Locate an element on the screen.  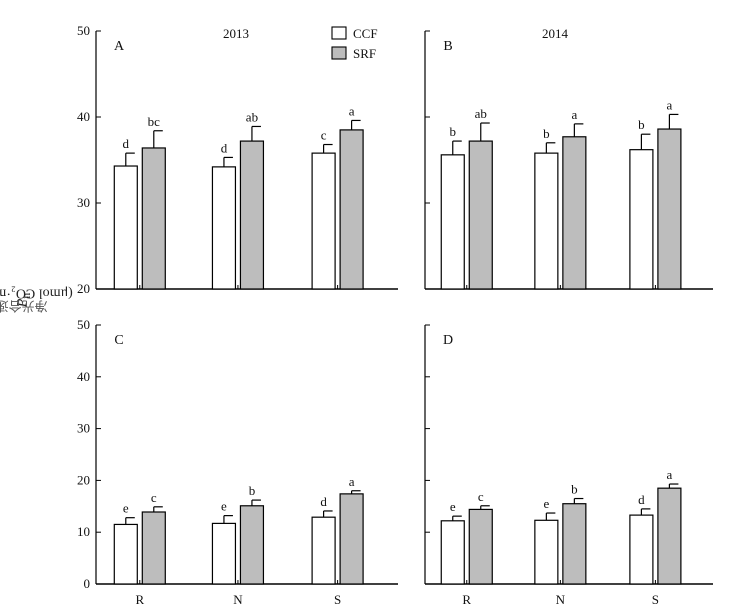
panel-c-y-tick-label: 30 is located at coordinates (83, 428).